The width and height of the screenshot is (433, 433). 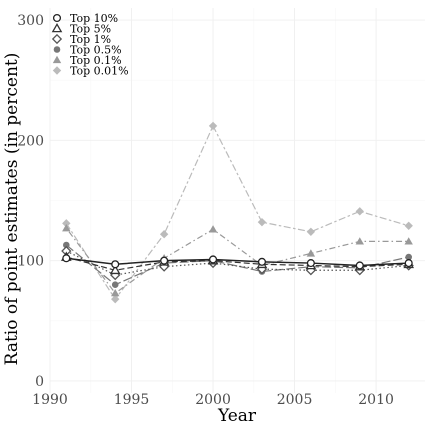 What do you see at coordinates (295, 400) in the screenshot?
I see `x-tick-label: 2005` at bounding box center [295, 400].